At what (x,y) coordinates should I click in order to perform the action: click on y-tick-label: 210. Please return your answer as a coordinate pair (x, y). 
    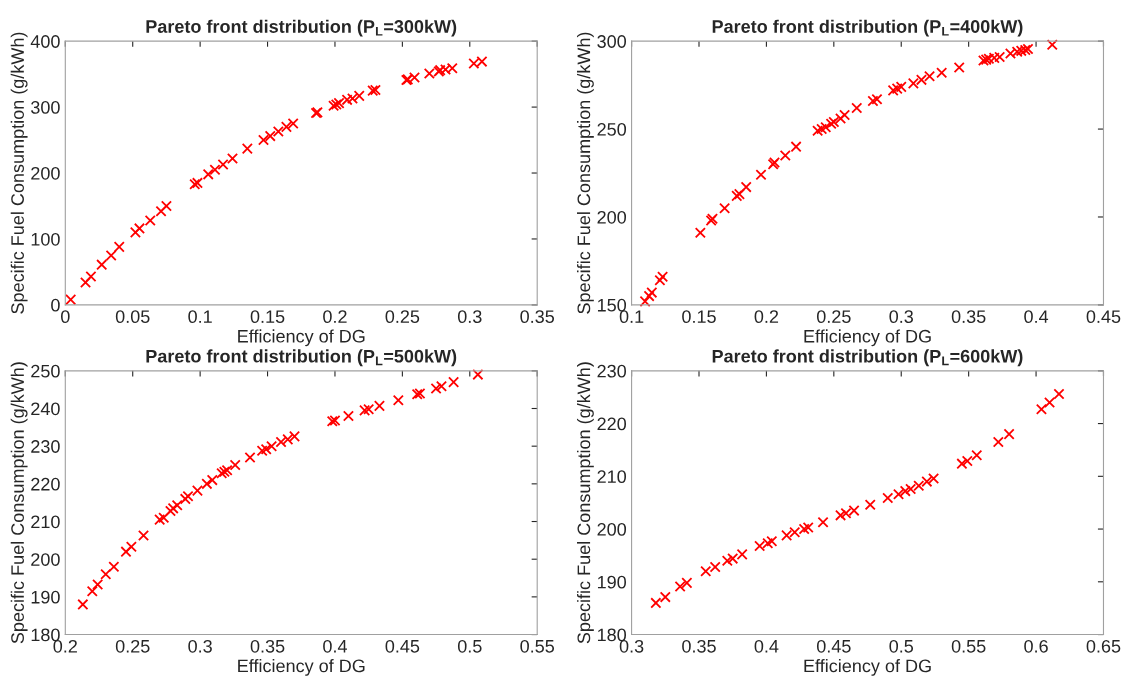
    Looking at the image, I should click on (45, 522).